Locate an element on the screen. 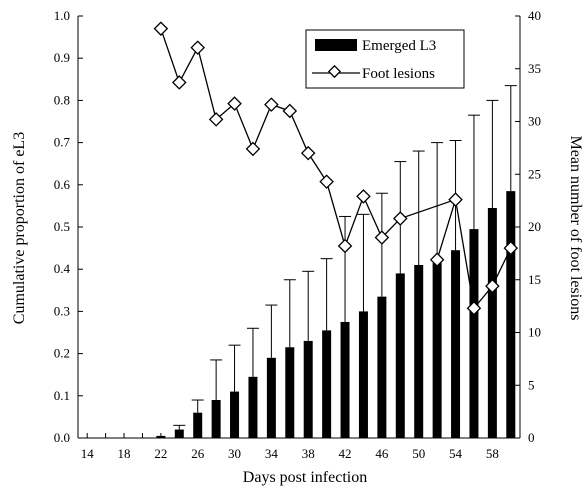 The width and height of the screenshot is (585, 488). y2-tick-label: 20 is located at coordinates (534, 226).